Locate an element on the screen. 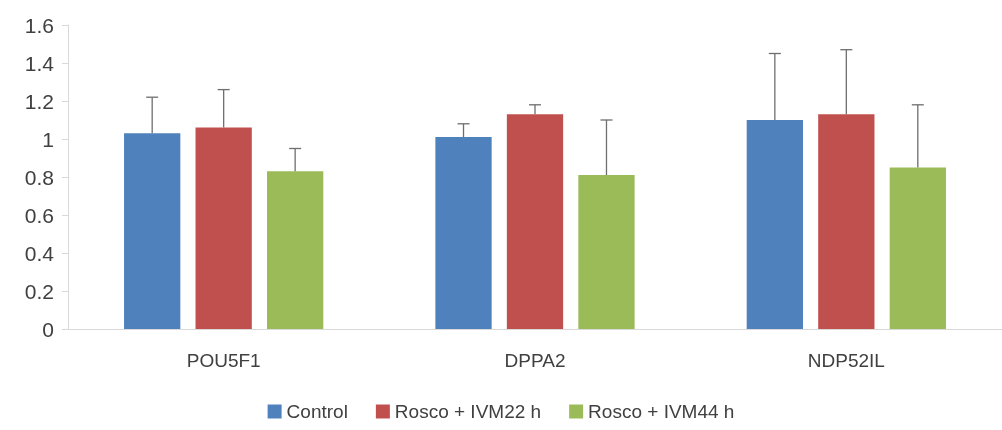 The width and height of the screenshot is (1002, 430). y-tick-label: 1 is located at coordinates (48, 139).